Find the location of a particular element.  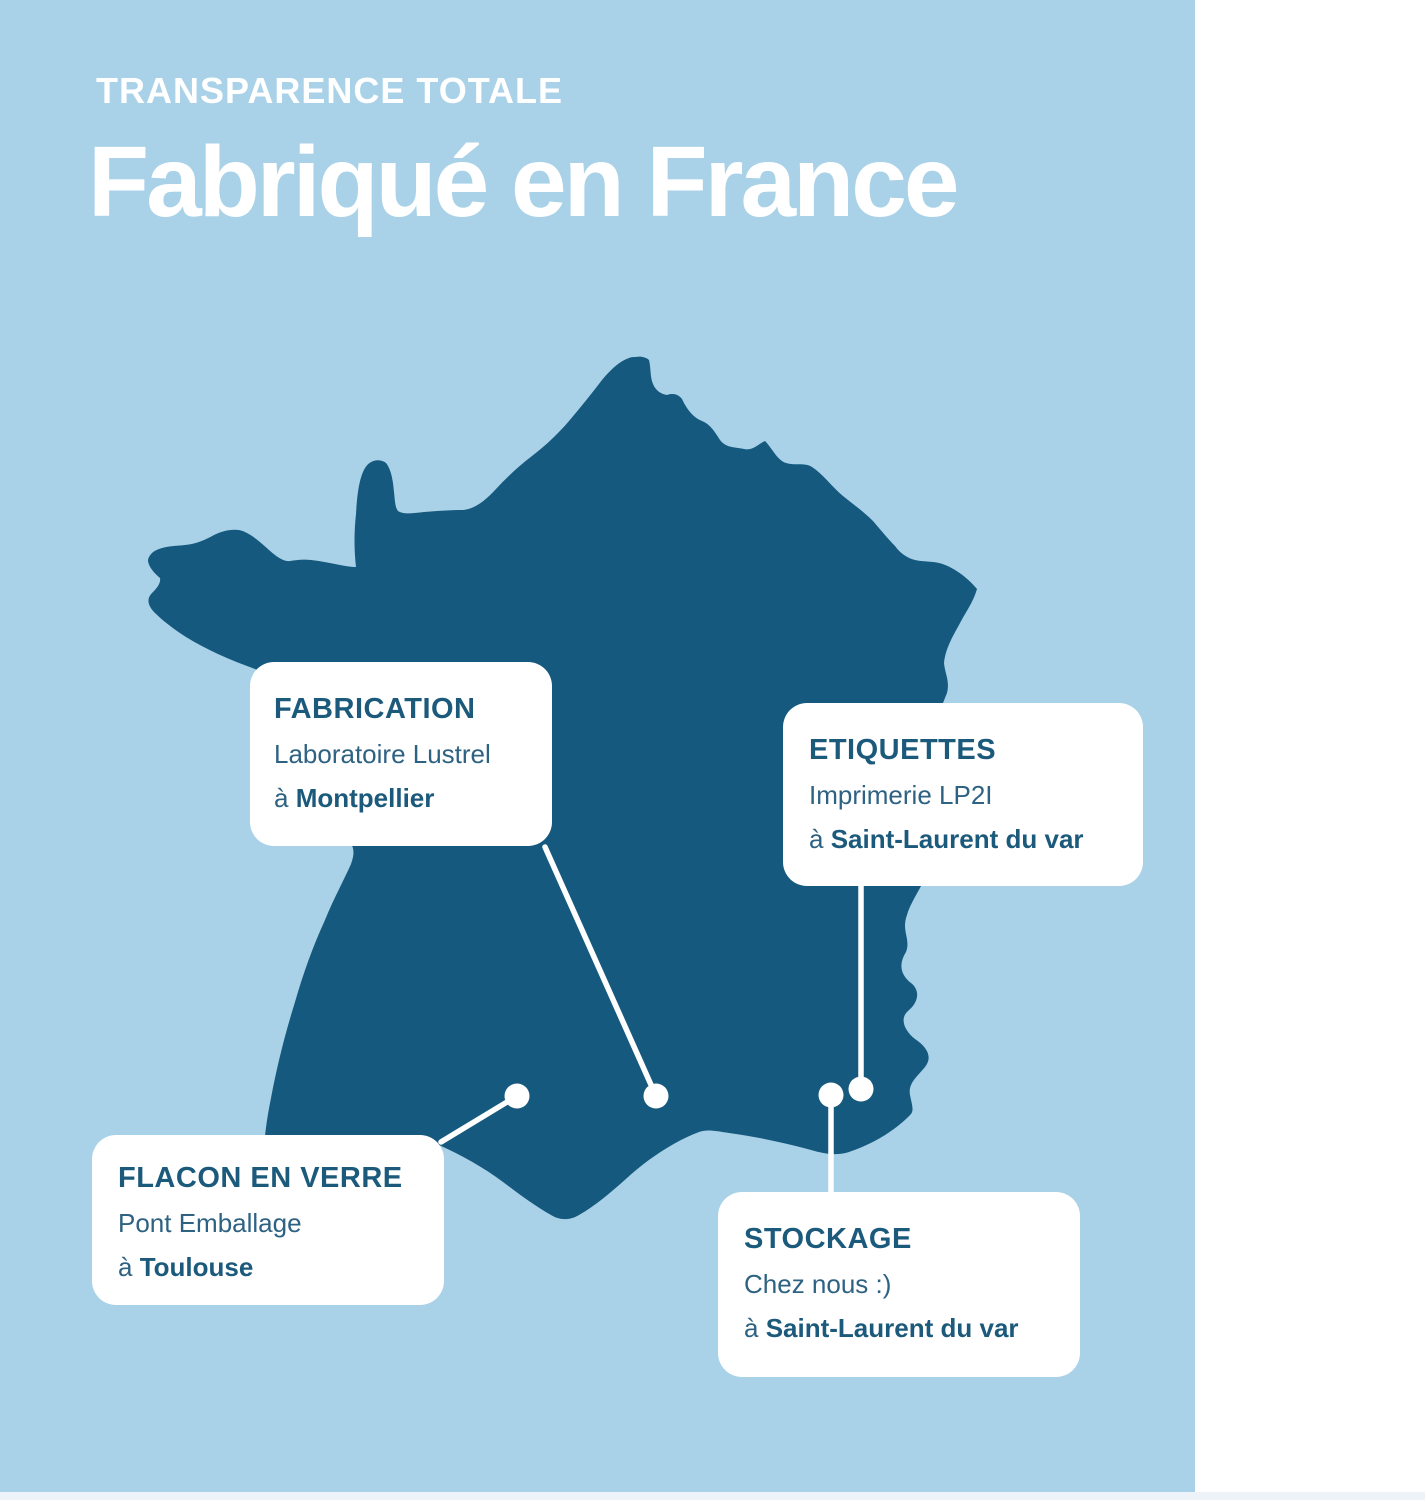

callout-place-line: à Montpellier is located at coordinates (413, 798).